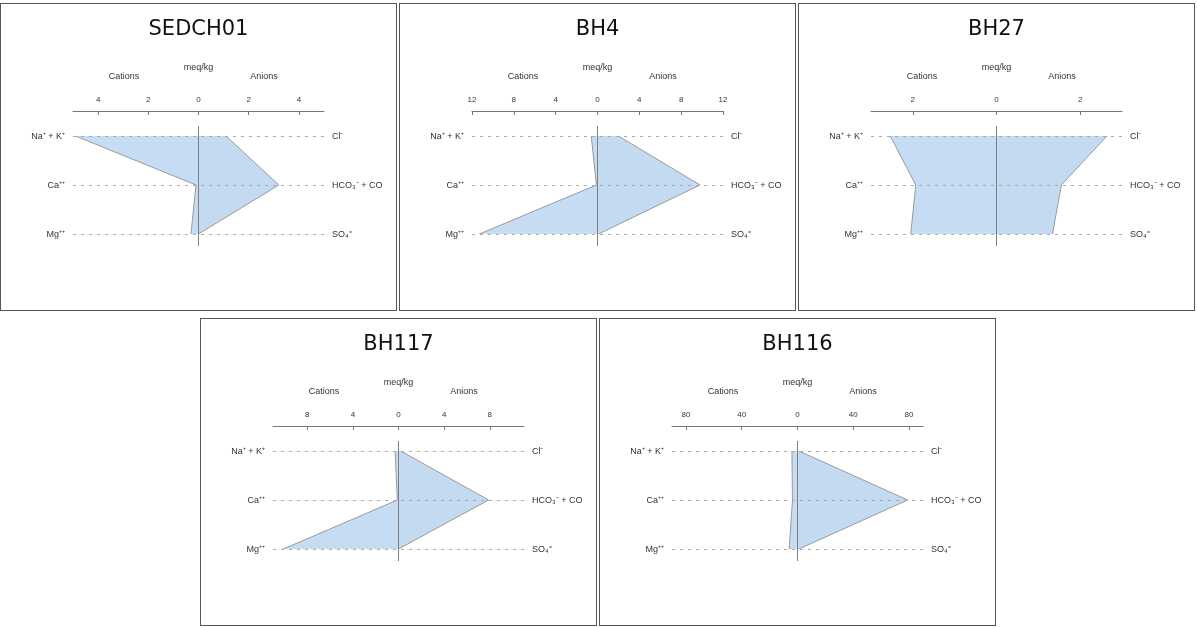  What do you see at coordinates (398, 342) in the screenshot?
I see `chart-title: BH117` at bounding box center [398, 342].